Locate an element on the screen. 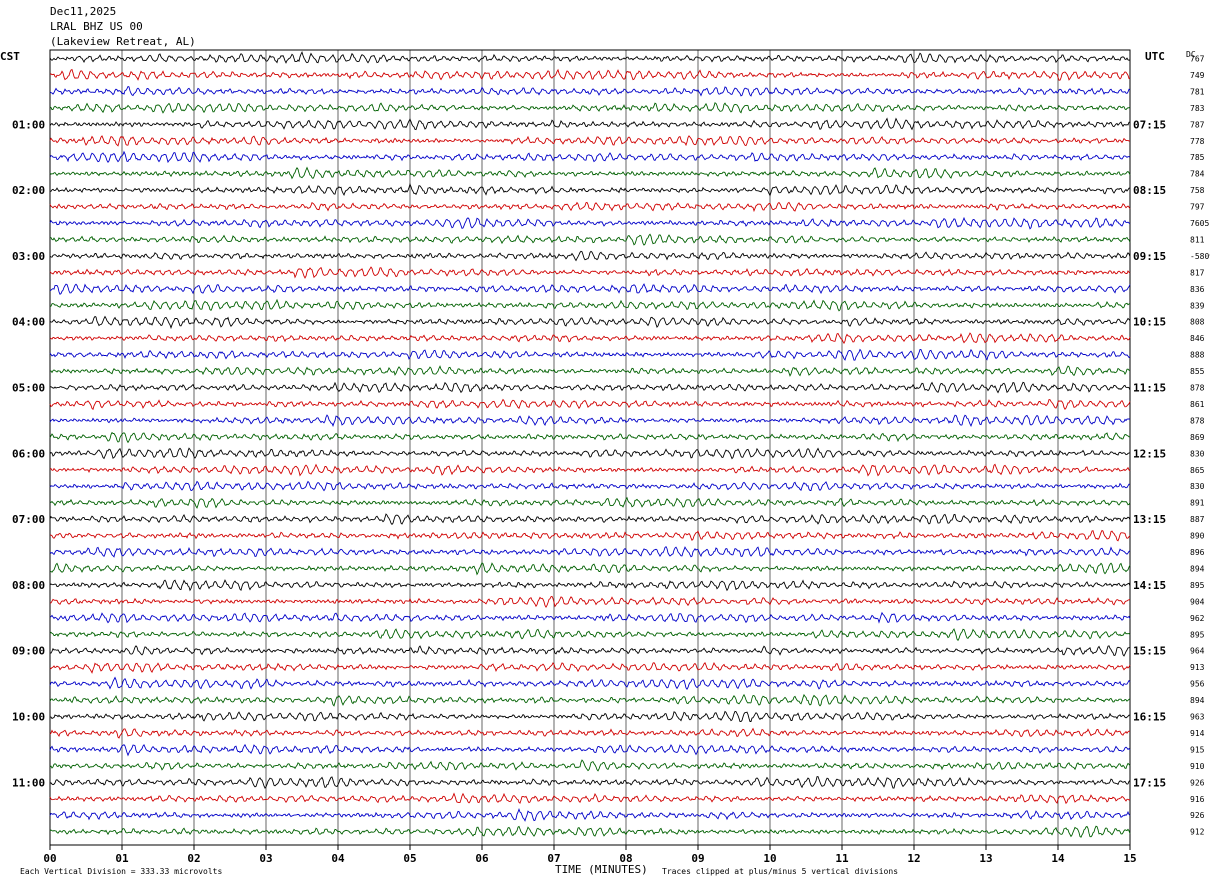  dc-offset-label: 785 is located at coordinates (1197, 157).